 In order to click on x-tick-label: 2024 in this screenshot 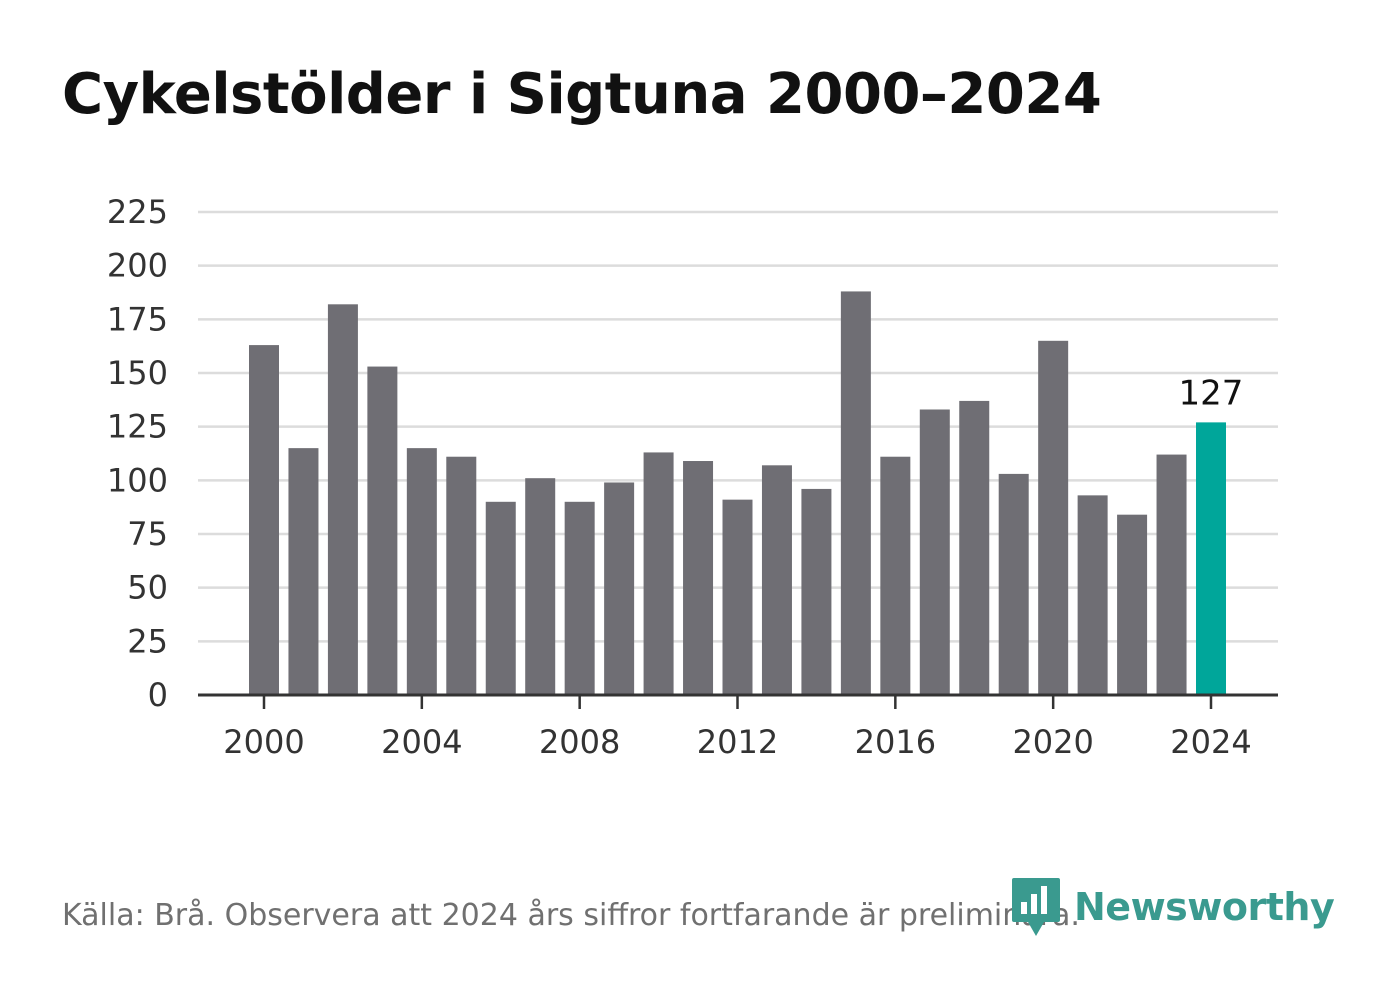, I will do `click(1210, 742)`.